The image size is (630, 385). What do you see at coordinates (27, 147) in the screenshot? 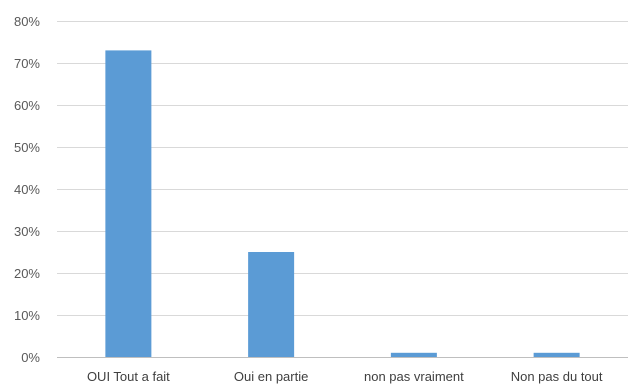
I see `y-tick-label: 50%` at bounding box center [27, 147].